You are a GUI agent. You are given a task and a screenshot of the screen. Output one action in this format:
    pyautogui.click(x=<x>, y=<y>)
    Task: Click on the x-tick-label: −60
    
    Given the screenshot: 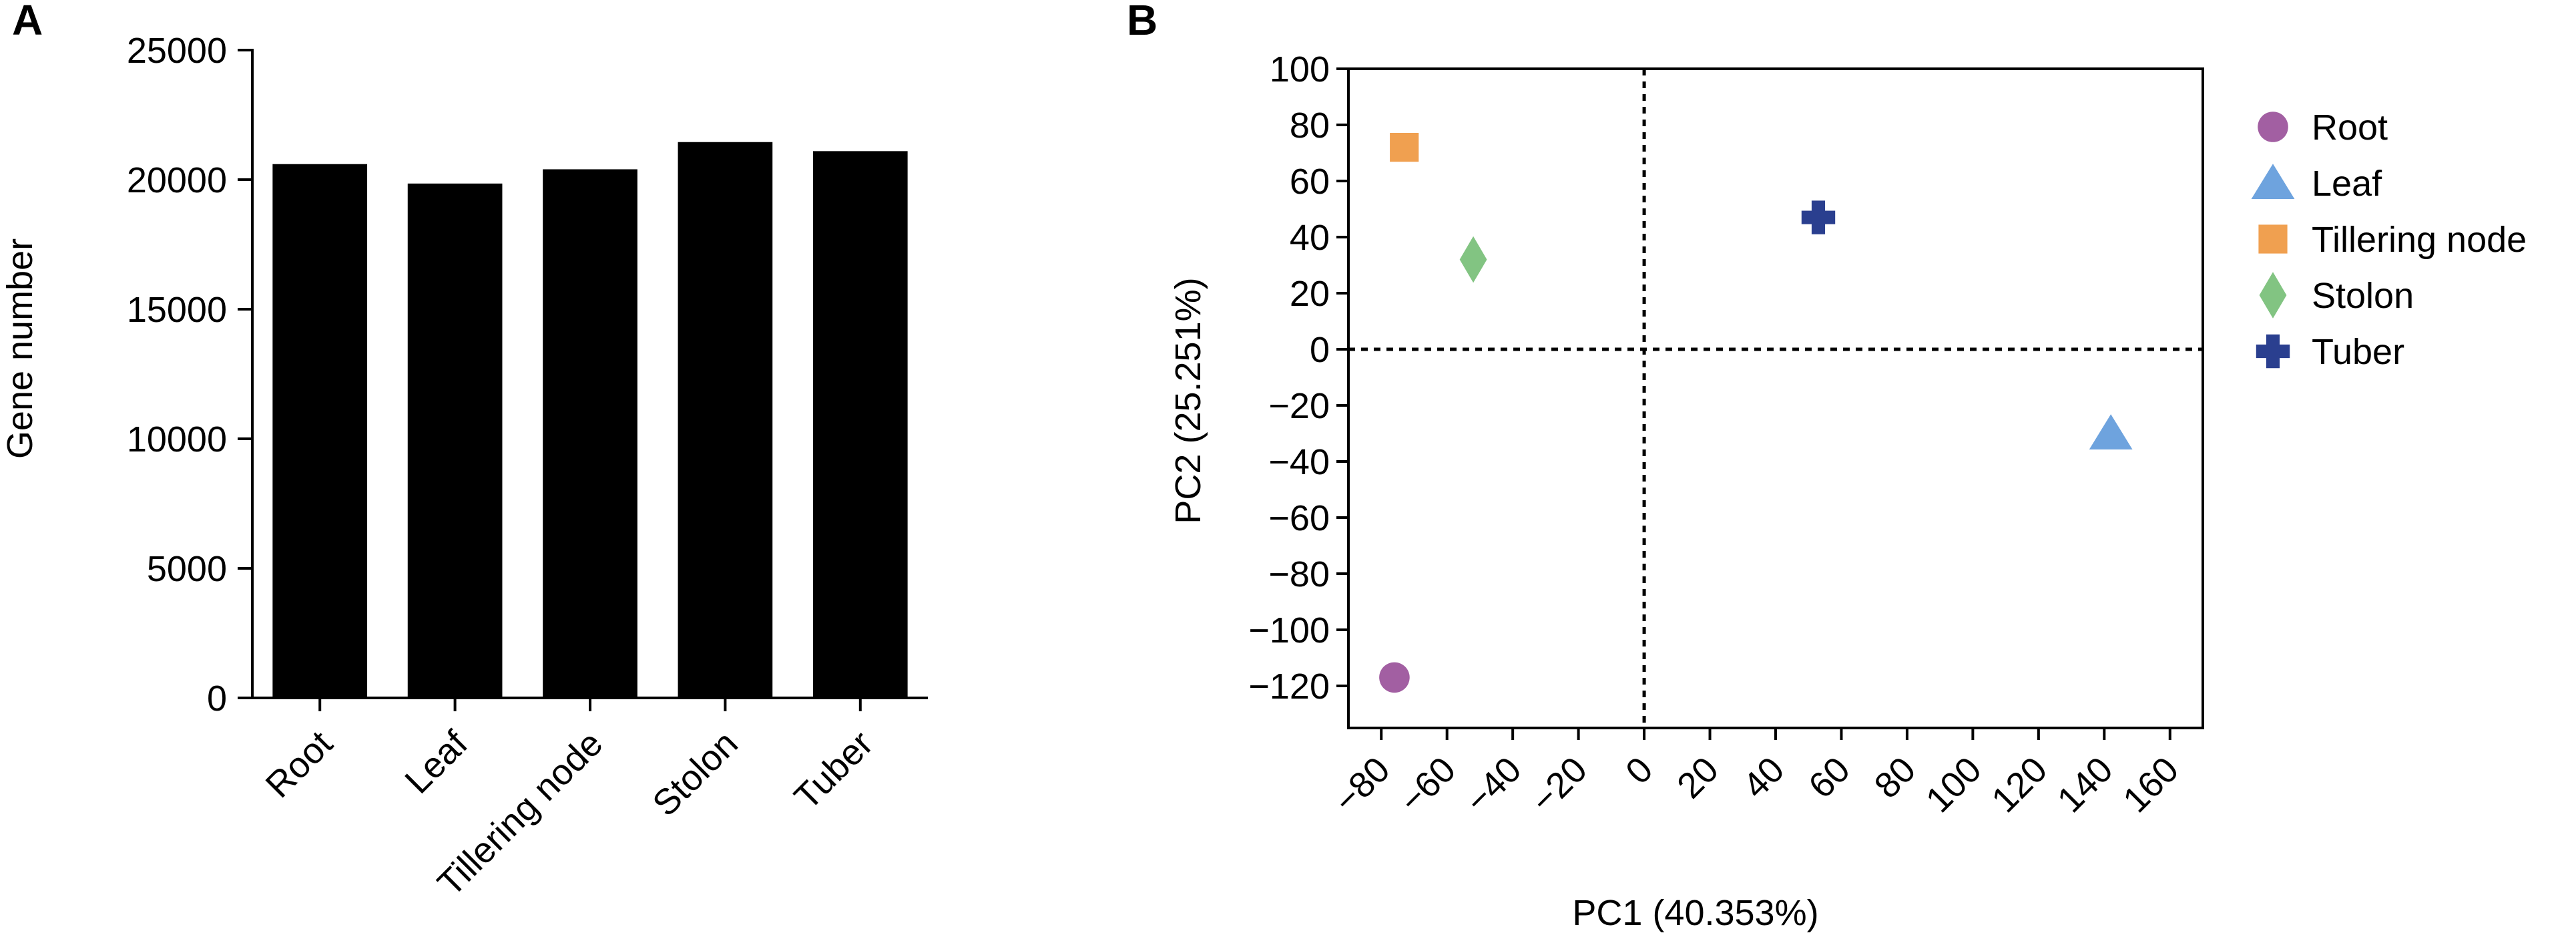 What is the action you would take?
    pyautogui.click(x=1427, y=785)
    